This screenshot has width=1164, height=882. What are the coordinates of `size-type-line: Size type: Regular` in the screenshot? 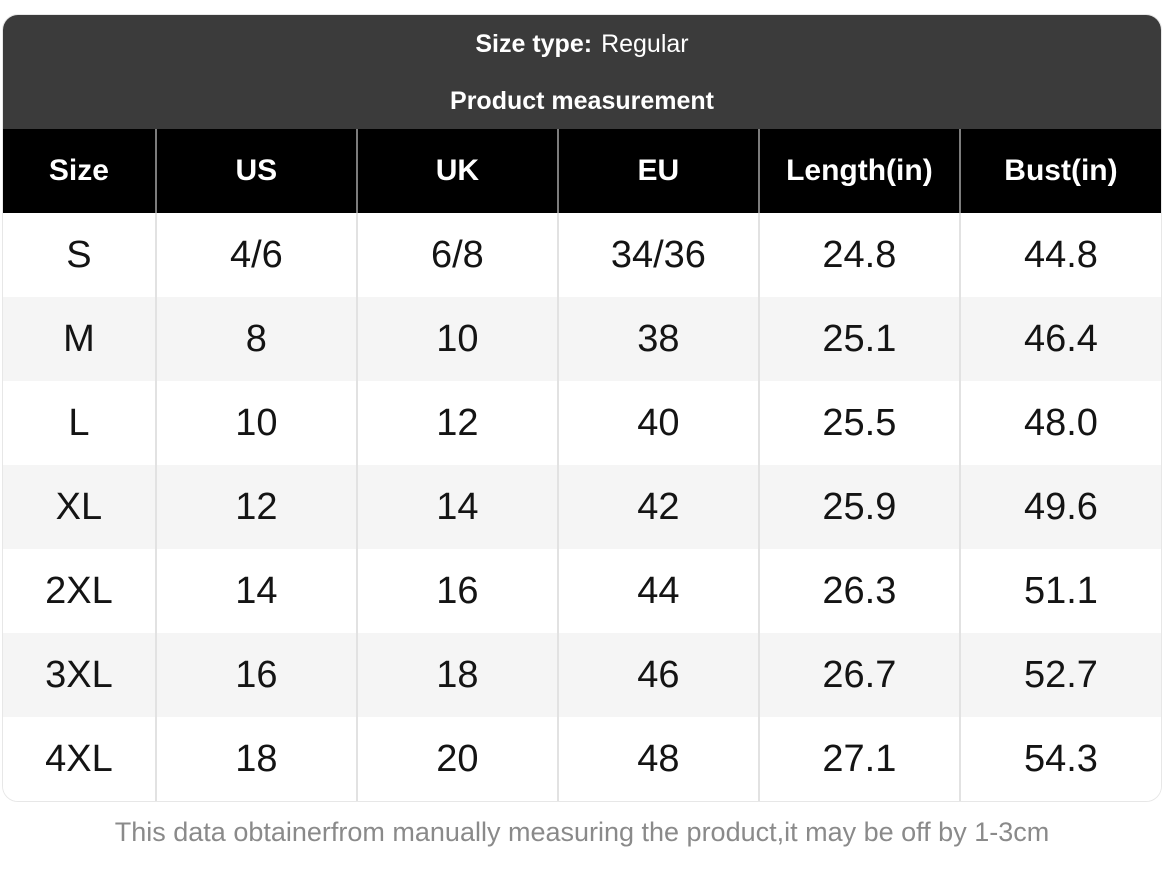 It's located at (581, 44).